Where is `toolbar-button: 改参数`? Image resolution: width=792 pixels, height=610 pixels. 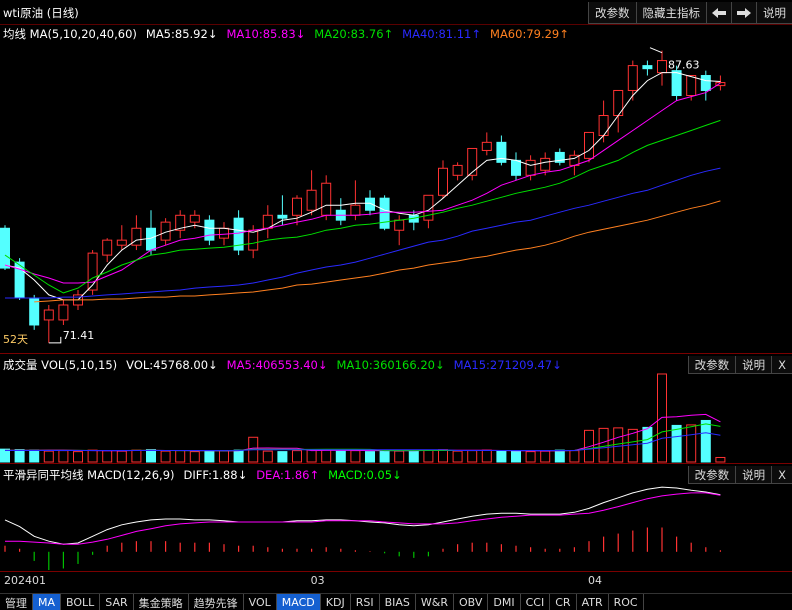
toolbar-button: 改参数 is located at coordinates (612, 13).